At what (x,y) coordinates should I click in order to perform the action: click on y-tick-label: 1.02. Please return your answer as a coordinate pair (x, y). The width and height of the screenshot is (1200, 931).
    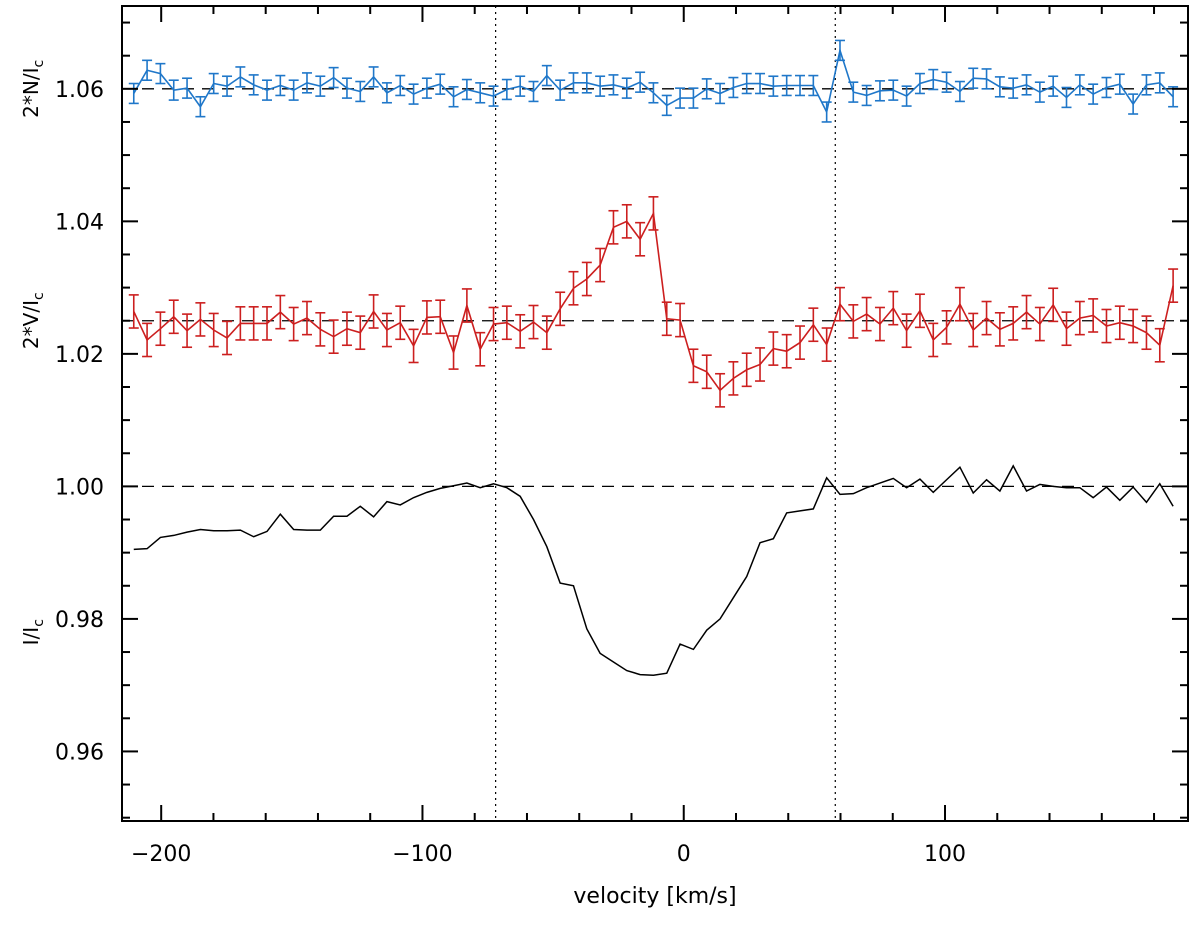
    Looking at the image, I should click on (79, 355).